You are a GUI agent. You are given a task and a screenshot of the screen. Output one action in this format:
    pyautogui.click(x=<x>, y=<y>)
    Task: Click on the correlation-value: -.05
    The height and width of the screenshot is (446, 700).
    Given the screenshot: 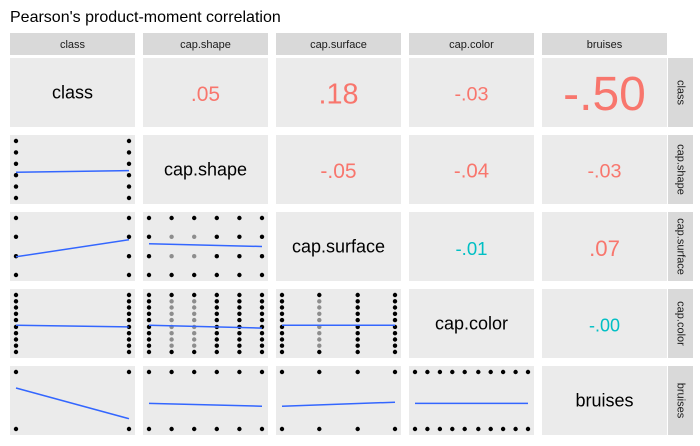 What is the action you would take?
    pyautogui.click(x=338, y=171)
    